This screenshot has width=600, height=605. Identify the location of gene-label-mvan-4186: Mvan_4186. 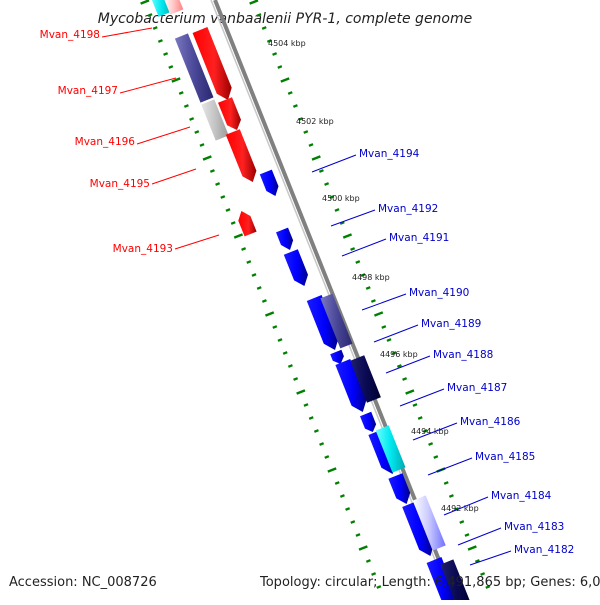
(466, 428).